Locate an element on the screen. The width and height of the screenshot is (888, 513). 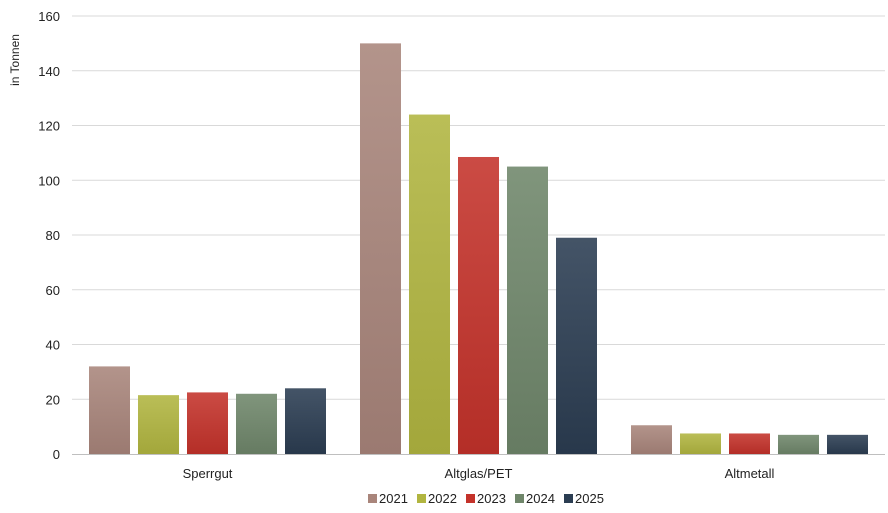
legend-item: 2022 is located at coordinates (437, 498).